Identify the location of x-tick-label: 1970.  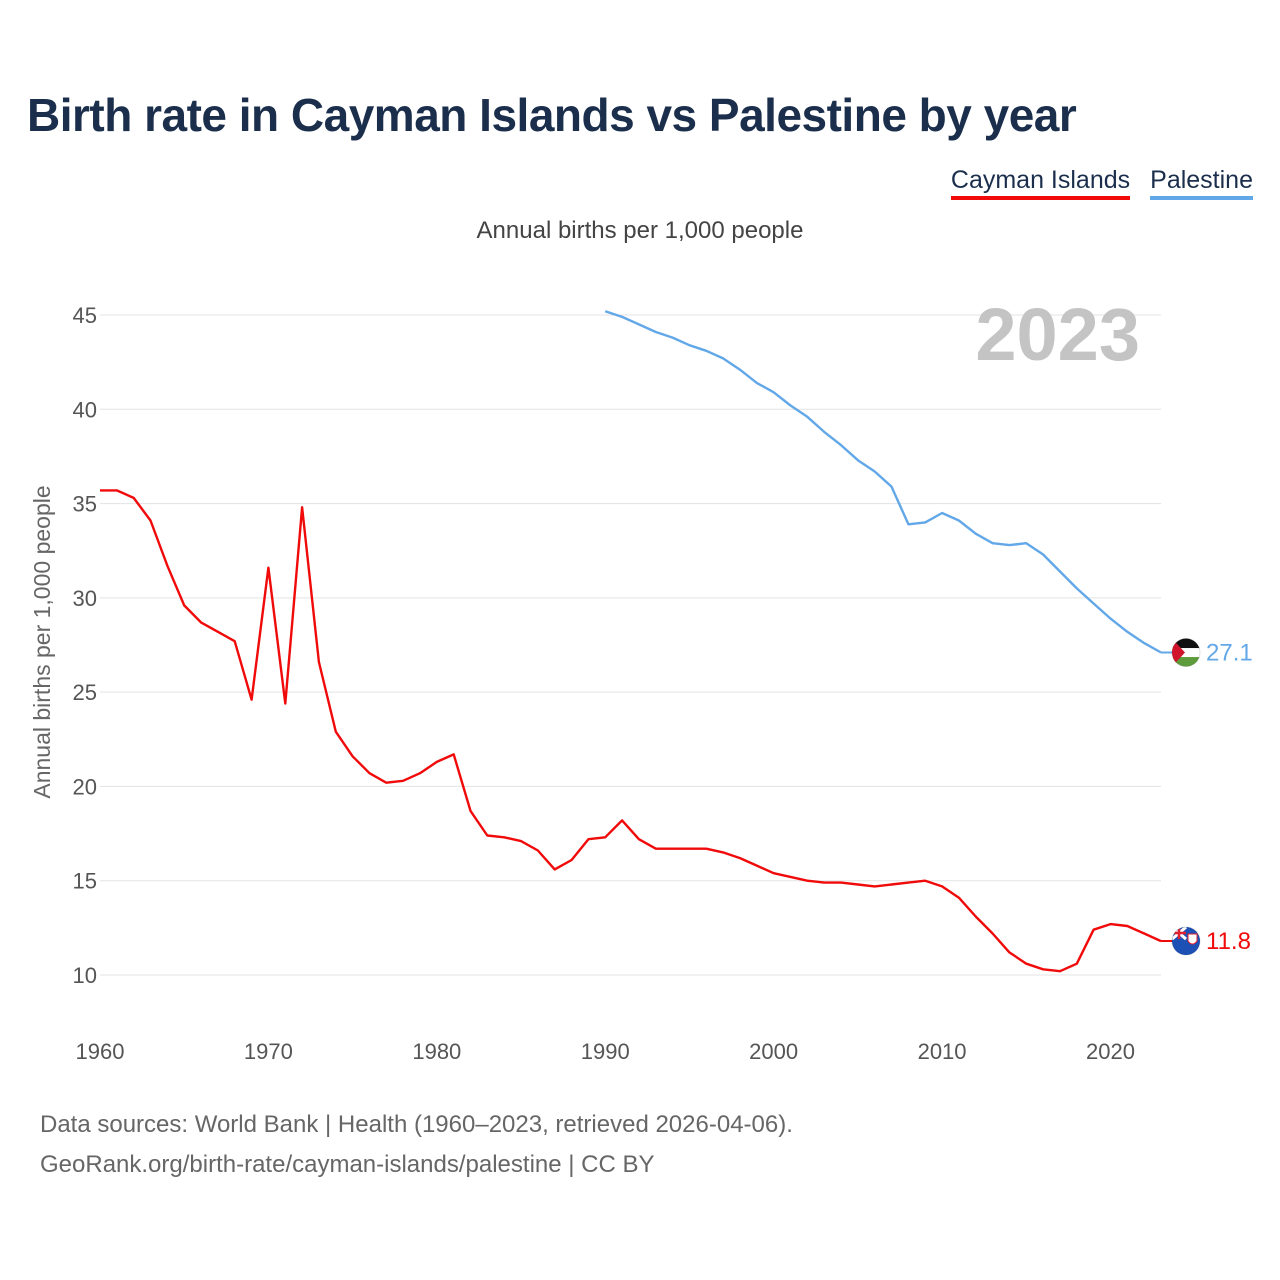
(268, 1051).